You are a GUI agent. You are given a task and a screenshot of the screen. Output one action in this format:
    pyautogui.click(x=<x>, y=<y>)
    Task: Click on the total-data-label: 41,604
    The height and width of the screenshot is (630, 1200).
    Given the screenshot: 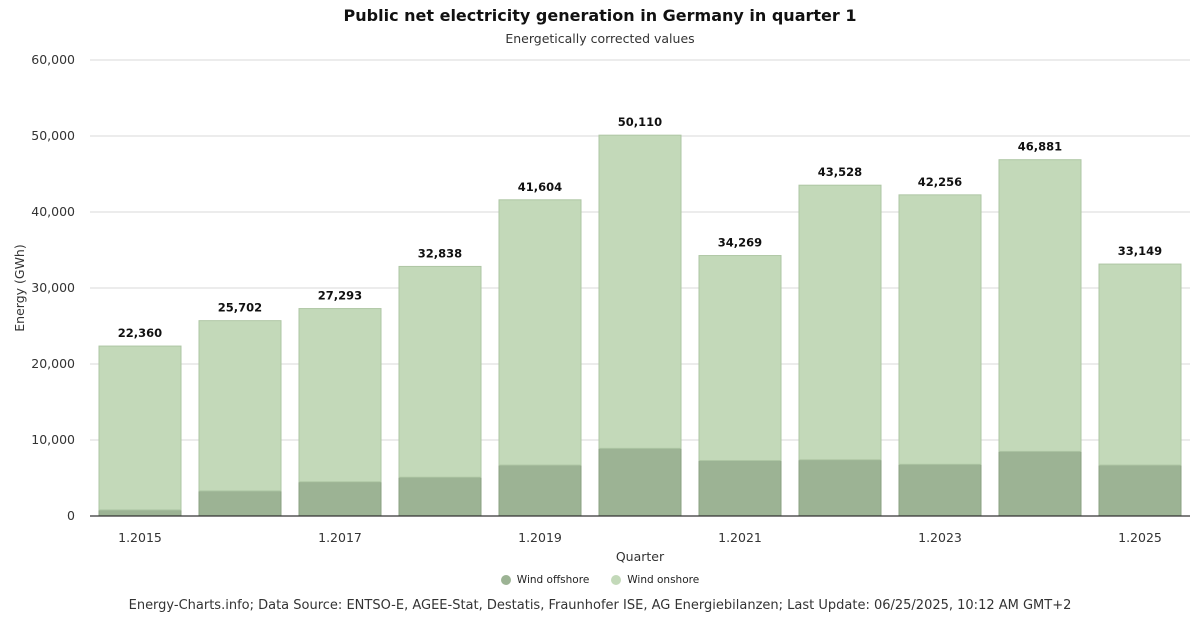 What is the action you would take?
    pyautogui.click(x=540, y=187)
    